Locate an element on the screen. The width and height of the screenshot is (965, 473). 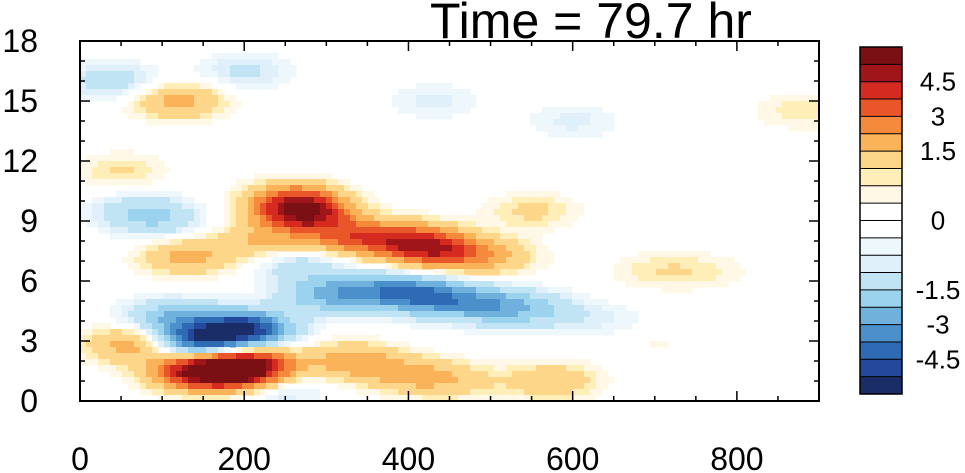
y-tick-label: 15 is located at coordinates (20, 101).